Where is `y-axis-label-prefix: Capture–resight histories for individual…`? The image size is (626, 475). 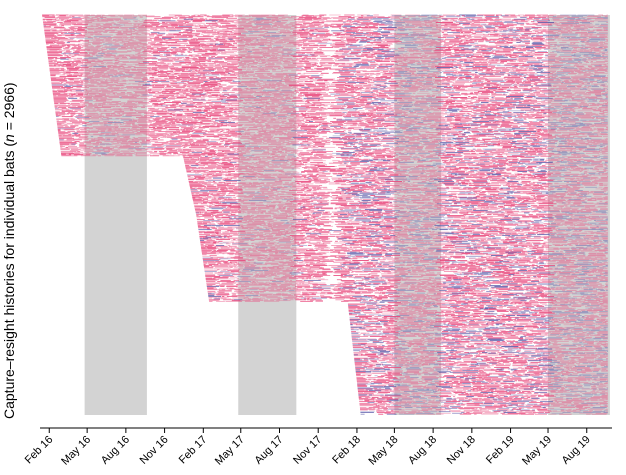
y-axis-label-prefix: Capture–resight histories for individual… is located at coordinates (9, 280).